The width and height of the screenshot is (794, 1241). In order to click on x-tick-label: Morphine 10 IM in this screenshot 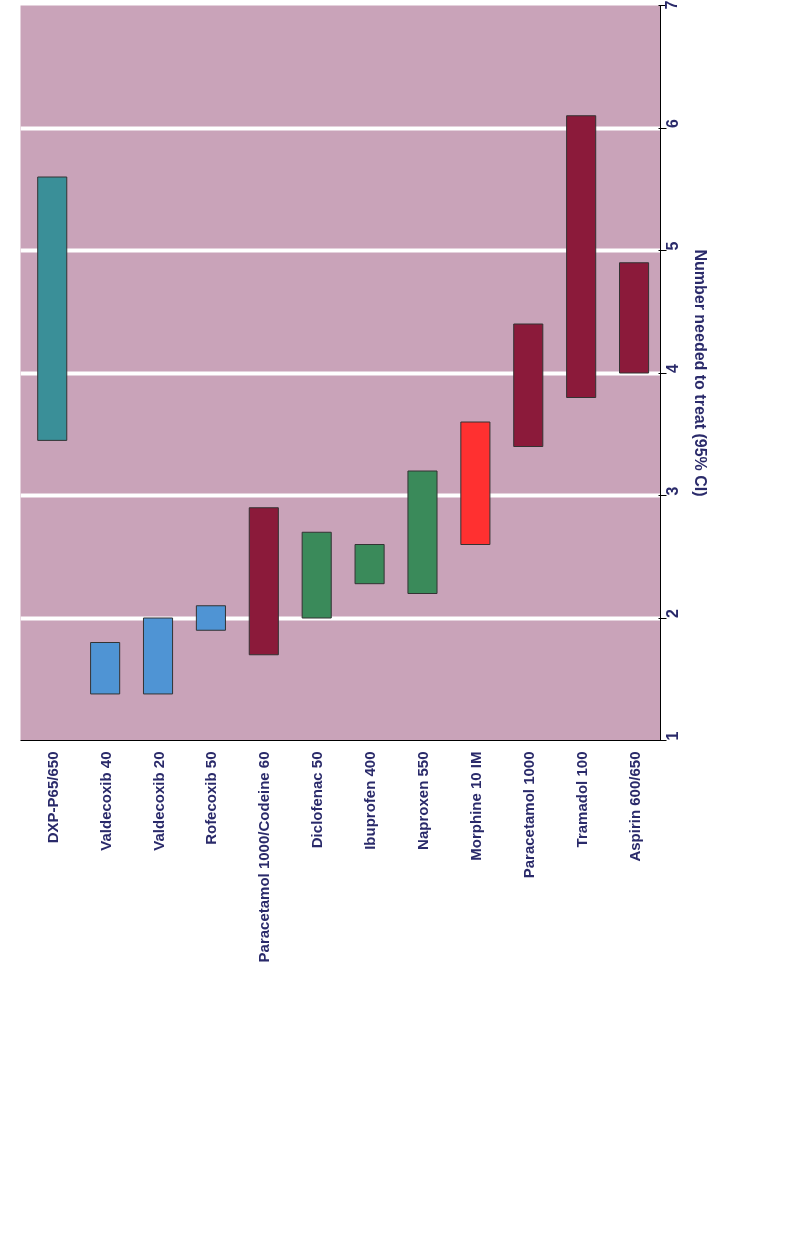, I will do `click(475, 806)`.